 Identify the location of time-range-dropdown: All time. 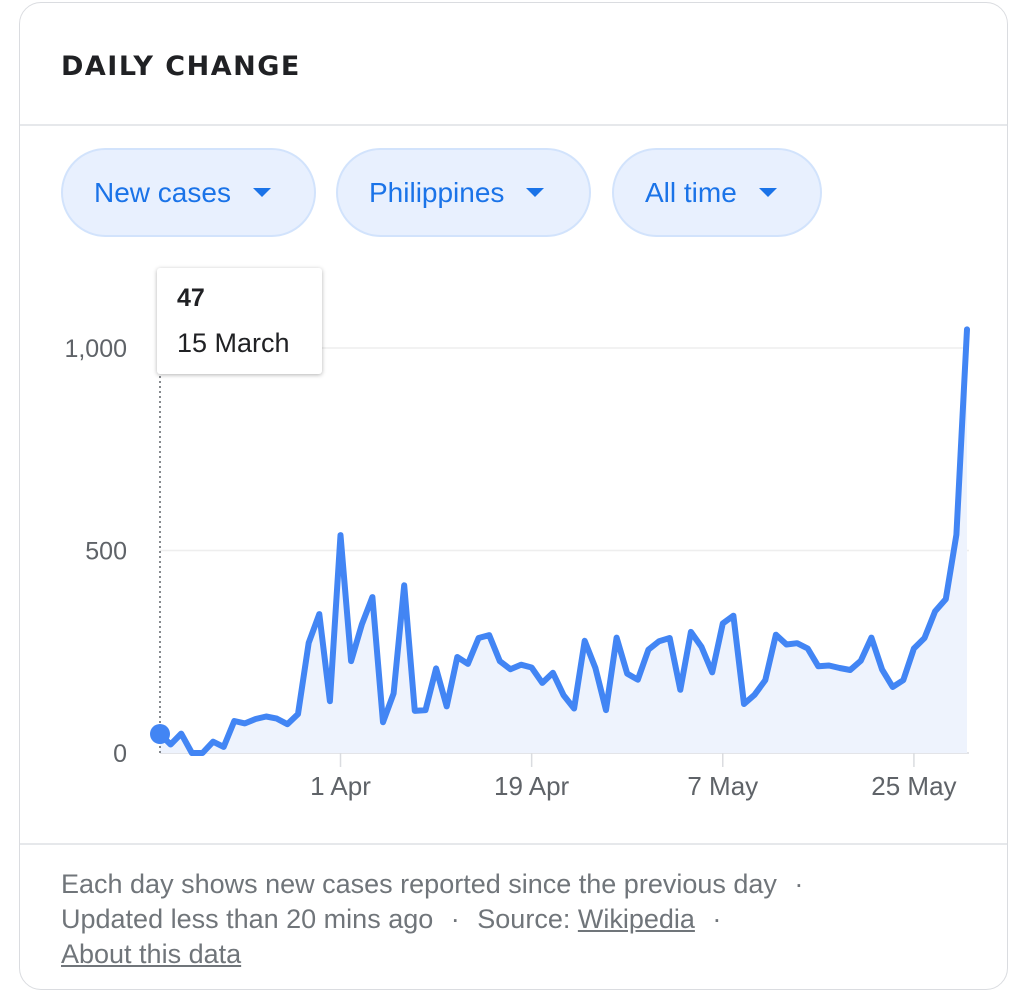
(717, 192).